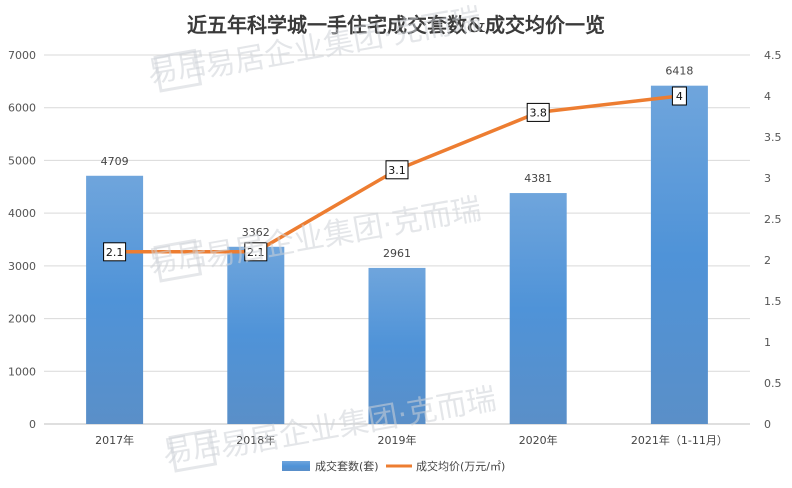 The image size is (792, 488). Describe the element at coordinates (22, 55) in the screenshot. I see `y-left-tick-label: 7000` at that location.